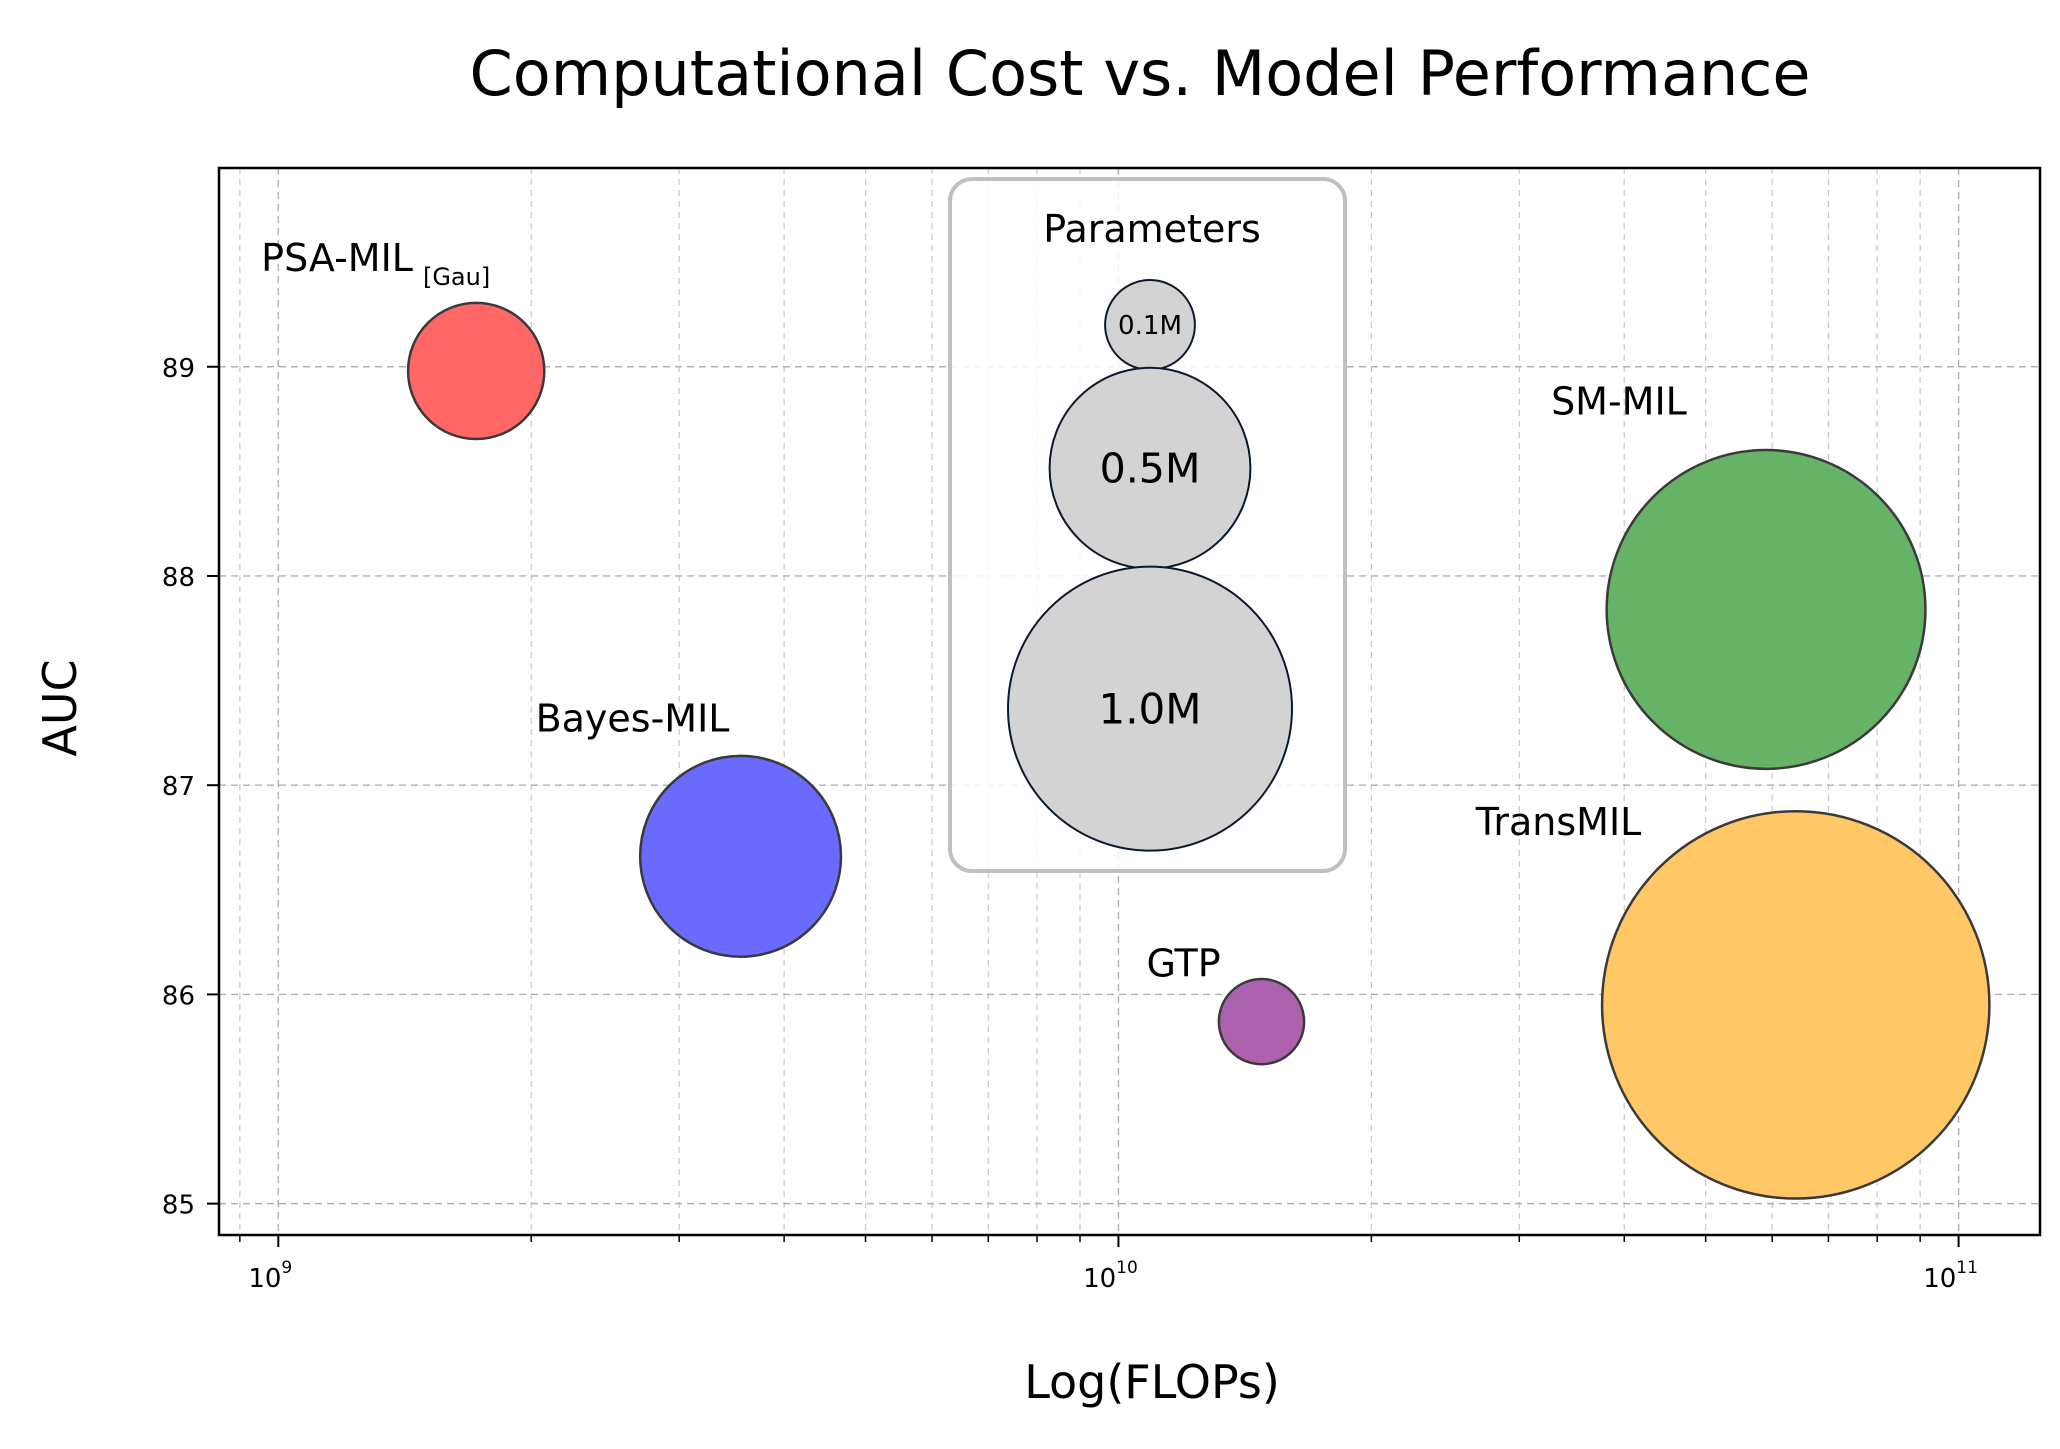  Describe the element at coordinates (1766, 609) in the screenshot. I see `bubble-sm-mil` at that location.